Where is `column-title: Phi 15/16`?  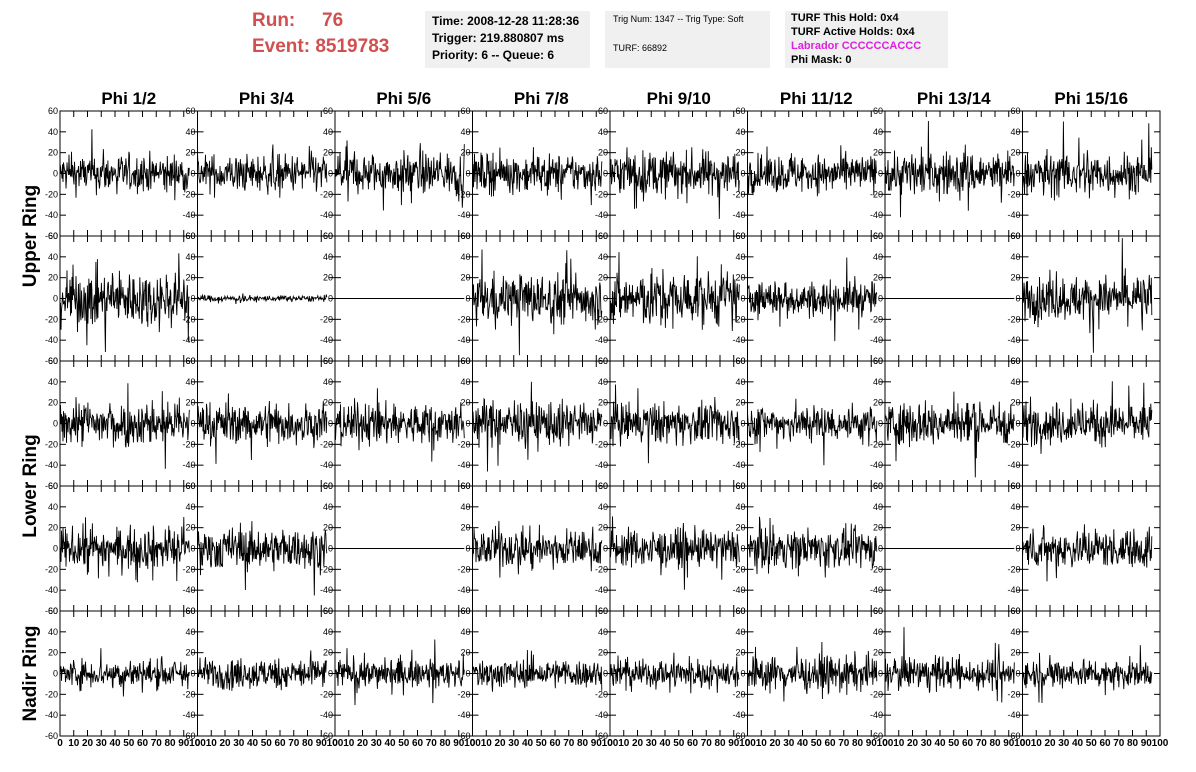 column-title: Phi 15/16 is located at coordinates (1091, 98).